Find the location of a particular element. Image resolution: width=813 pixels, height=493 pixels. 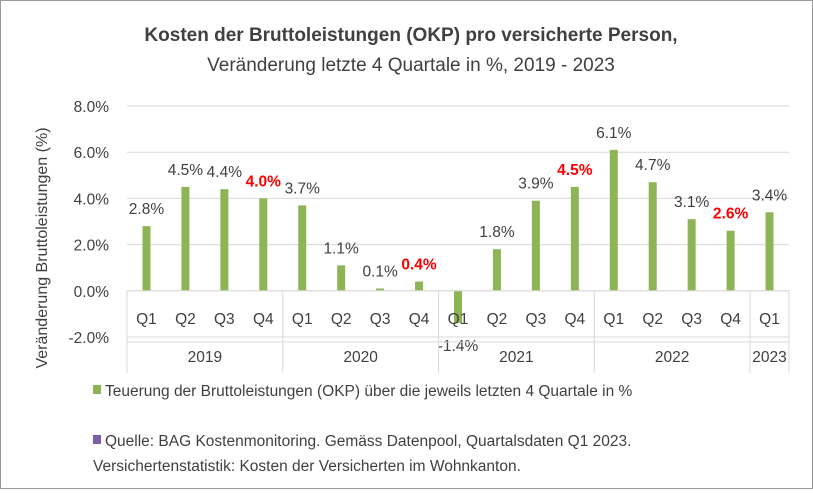

data-label: 3.9% is located at coordinates (536, 184).